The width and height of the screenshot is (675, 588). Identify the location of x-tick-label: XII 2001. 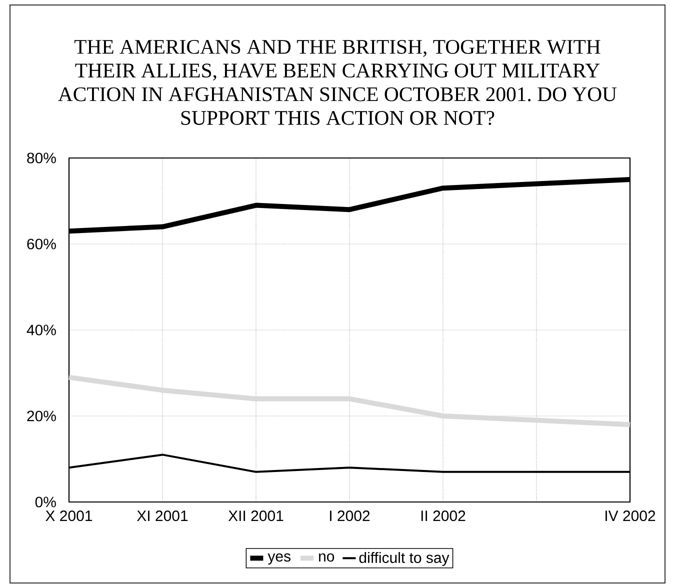
(256, 516).